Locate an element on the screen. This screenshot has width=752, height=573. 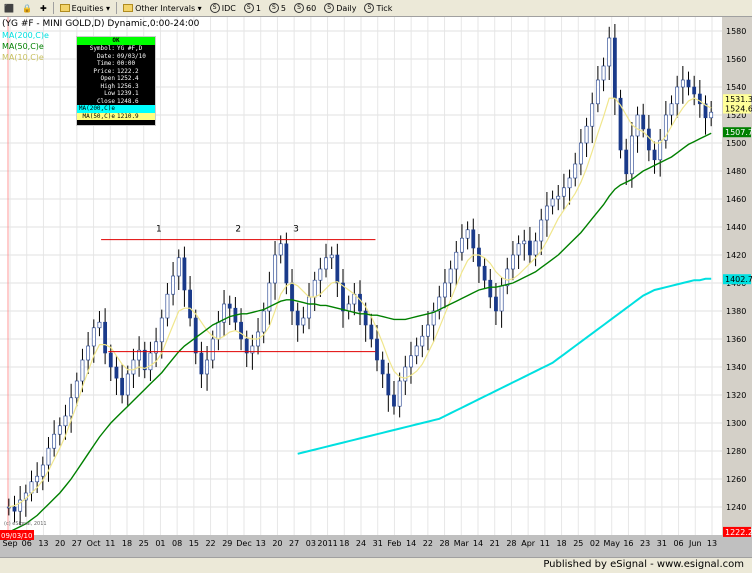
toolbar-daily: S Daily is located at coordinates (340, 8).